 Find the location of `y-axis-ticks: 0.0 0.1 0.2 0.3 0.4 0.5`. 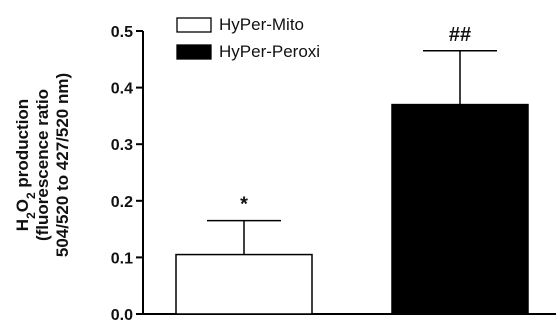

y-axis-ticks: 0.0 0.1 0.2 0.3 0.4 0.5 is located at coordinates (127, 172).